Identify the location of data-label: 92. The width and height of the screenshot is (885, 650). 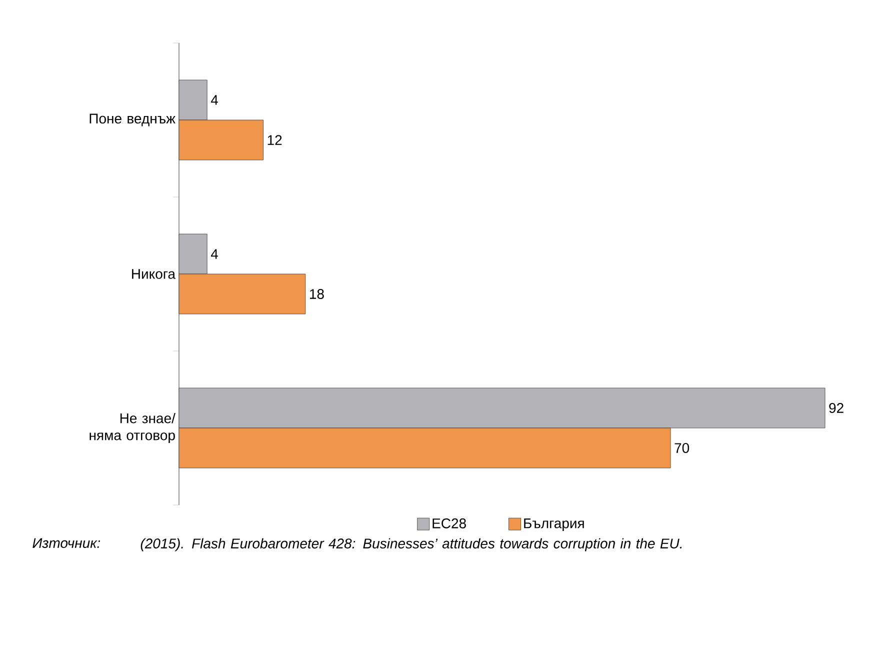
(836, 408).